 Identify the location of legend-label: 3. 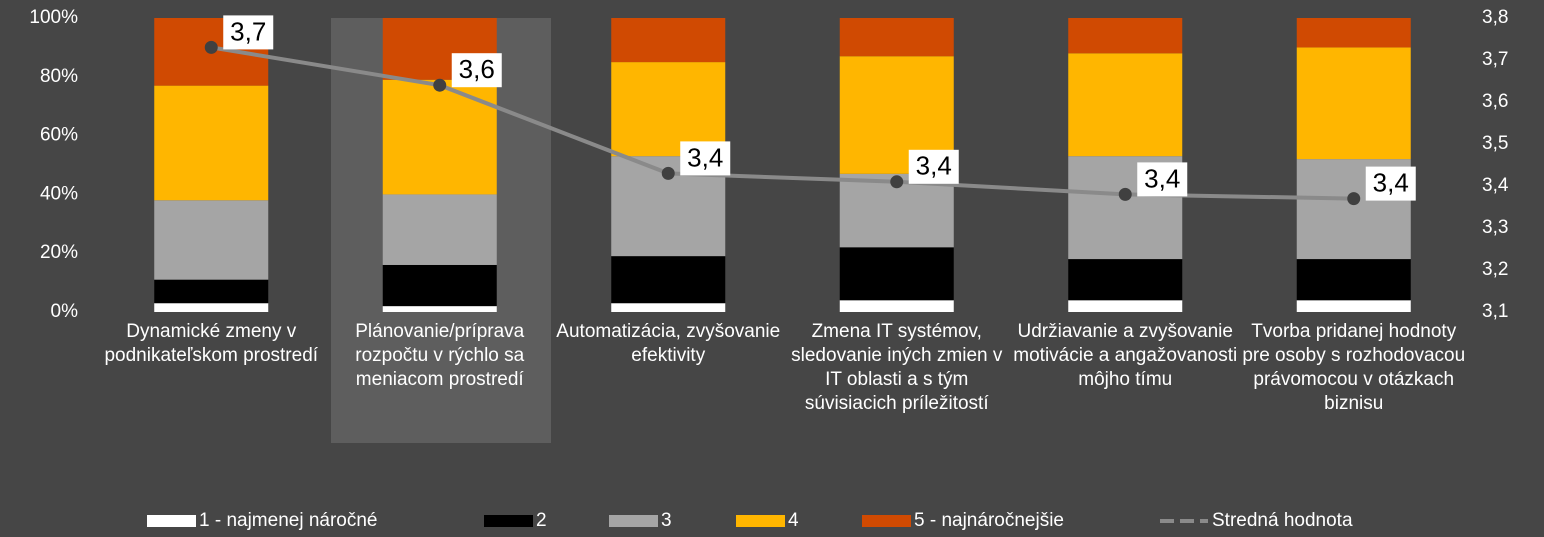
(666, 520).